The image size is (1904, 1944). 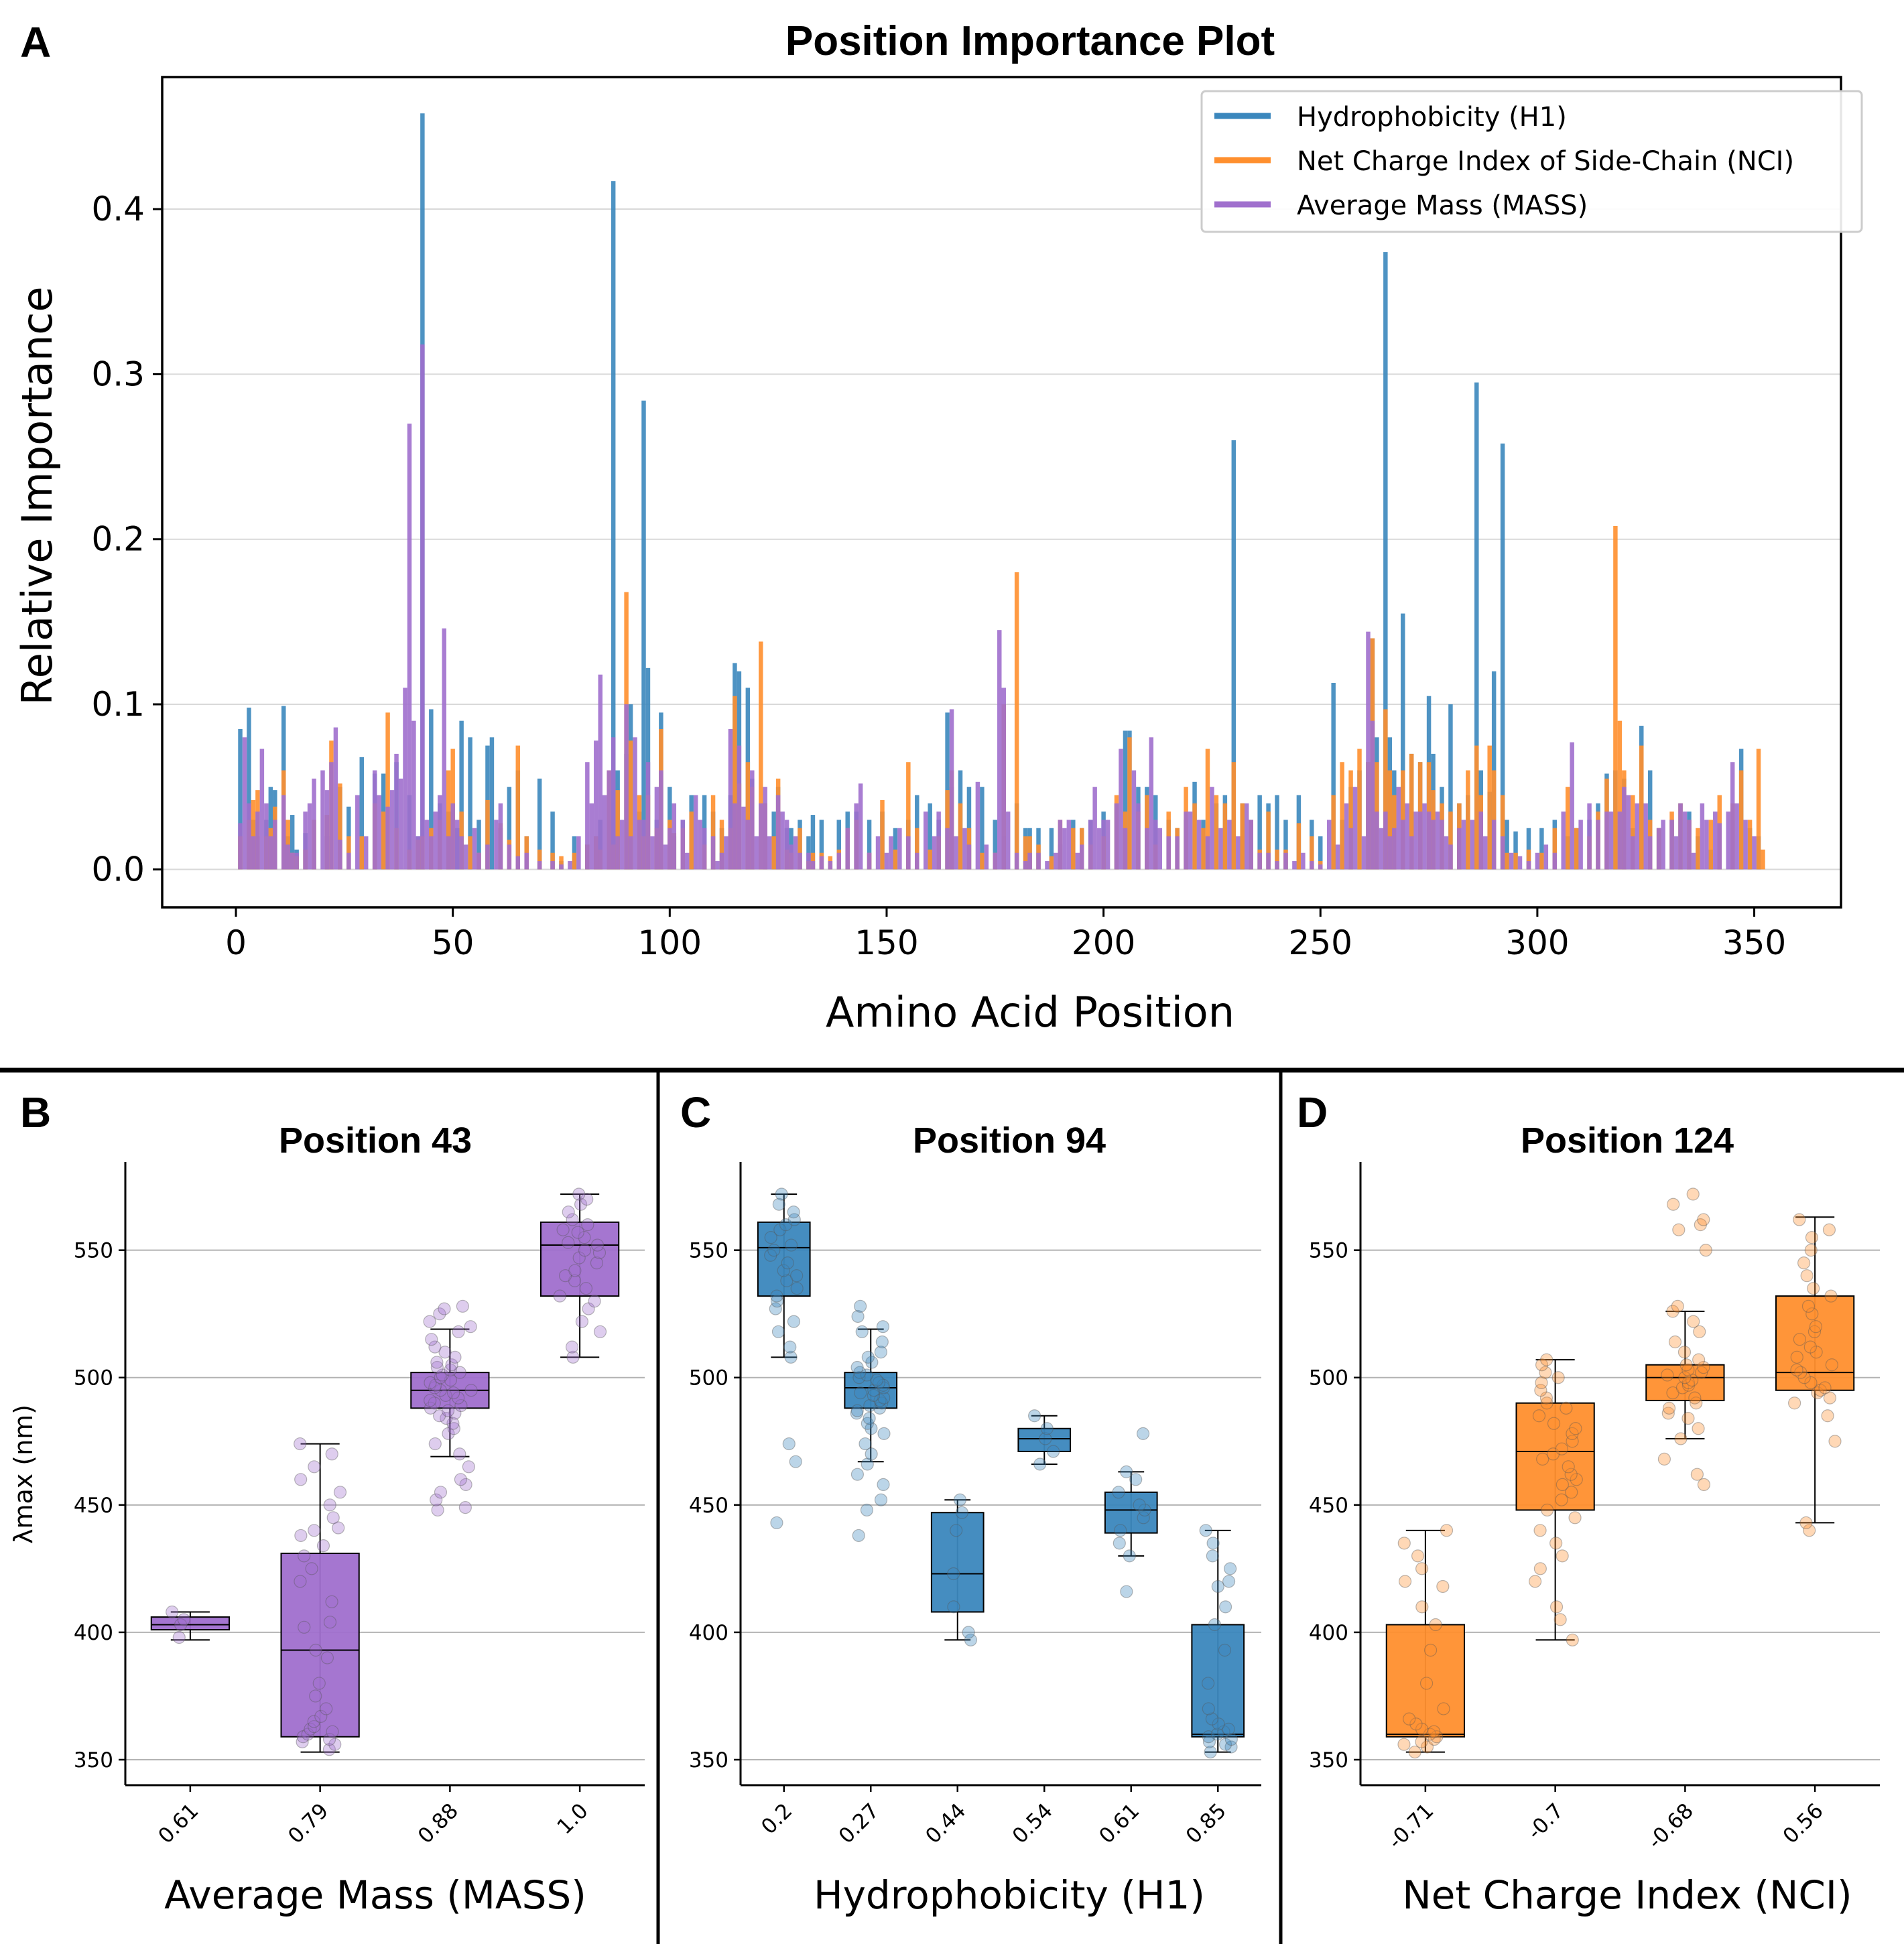 I want to click on y-tick-label: 500, so click(x=93, y=1378).